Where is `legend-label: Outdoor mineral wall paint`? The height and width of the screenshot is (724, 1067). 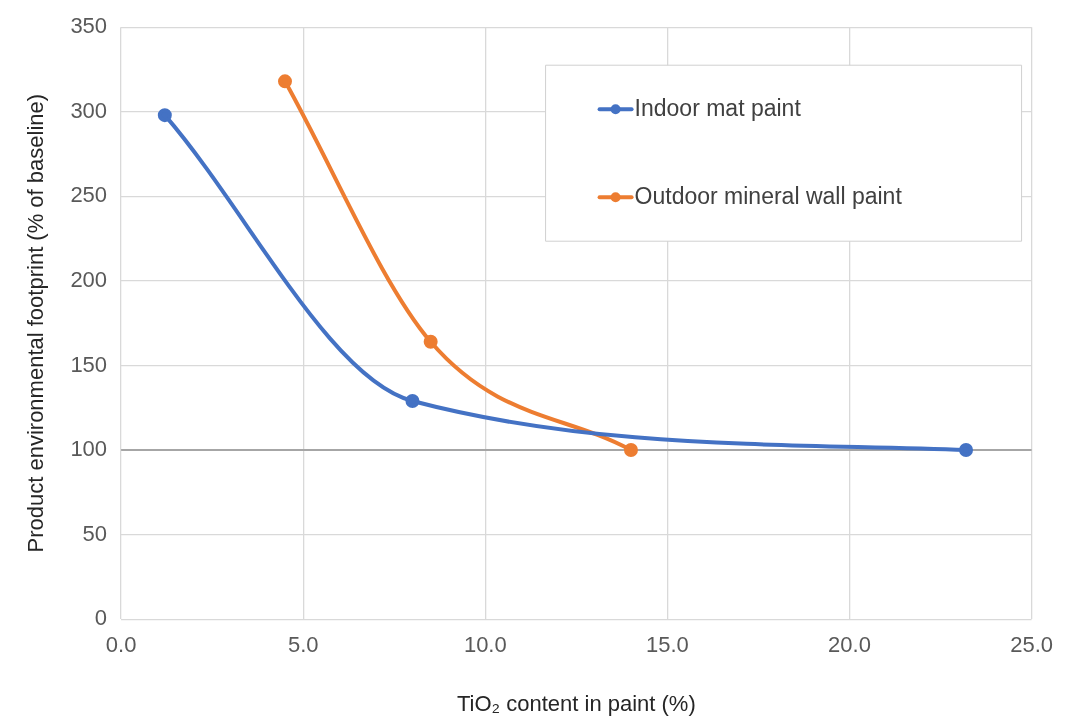 legend-label: Outdoor mineral wall paint is located at coordinates (768, 195).